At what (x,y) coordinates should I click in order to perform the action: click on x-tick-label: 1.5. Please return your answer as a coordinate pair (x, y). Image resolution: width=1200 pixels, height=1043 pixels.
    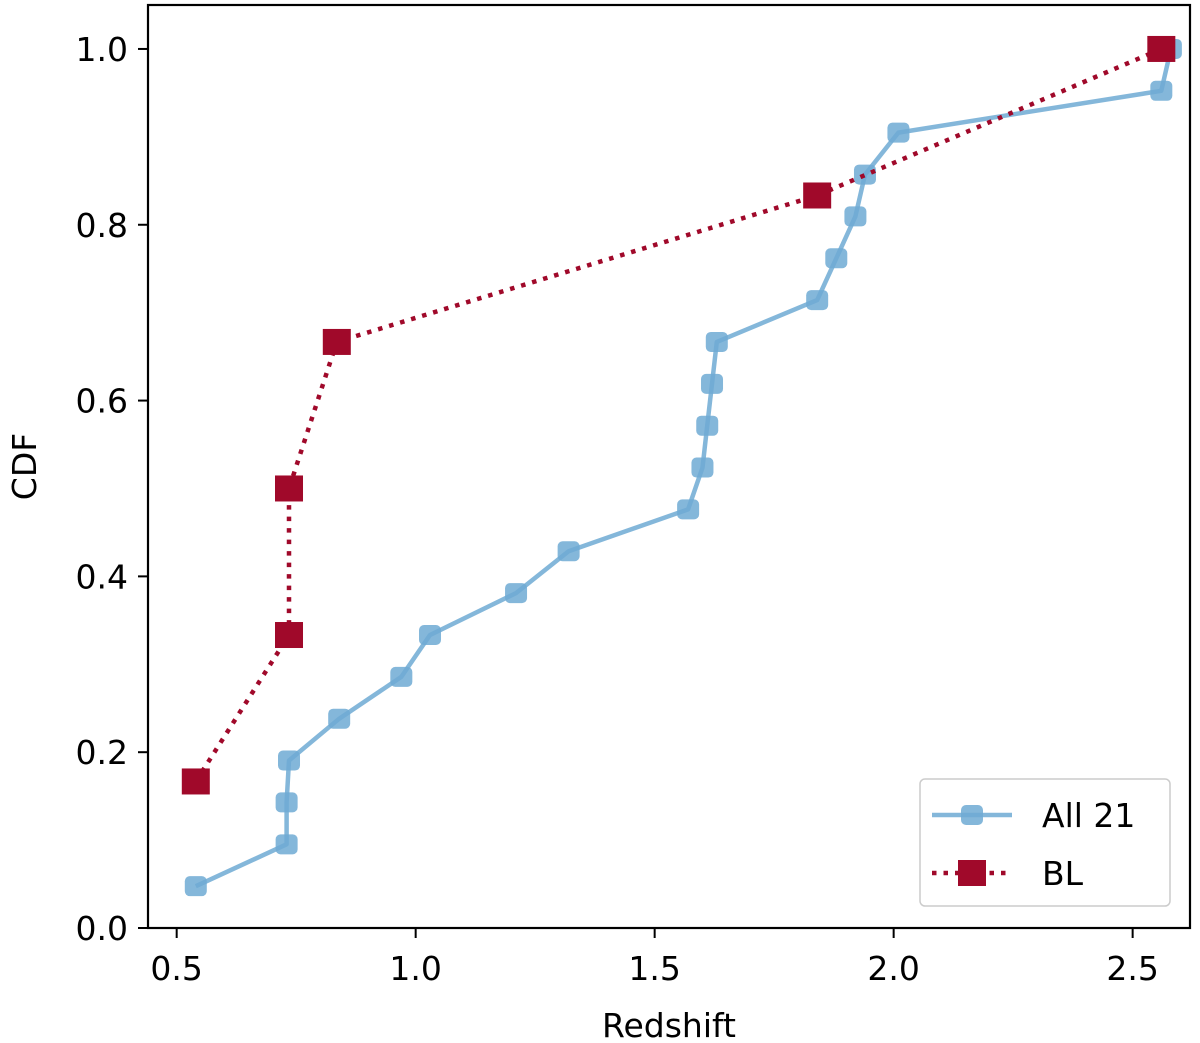
    Looking at the image, I should click on (654, 968).